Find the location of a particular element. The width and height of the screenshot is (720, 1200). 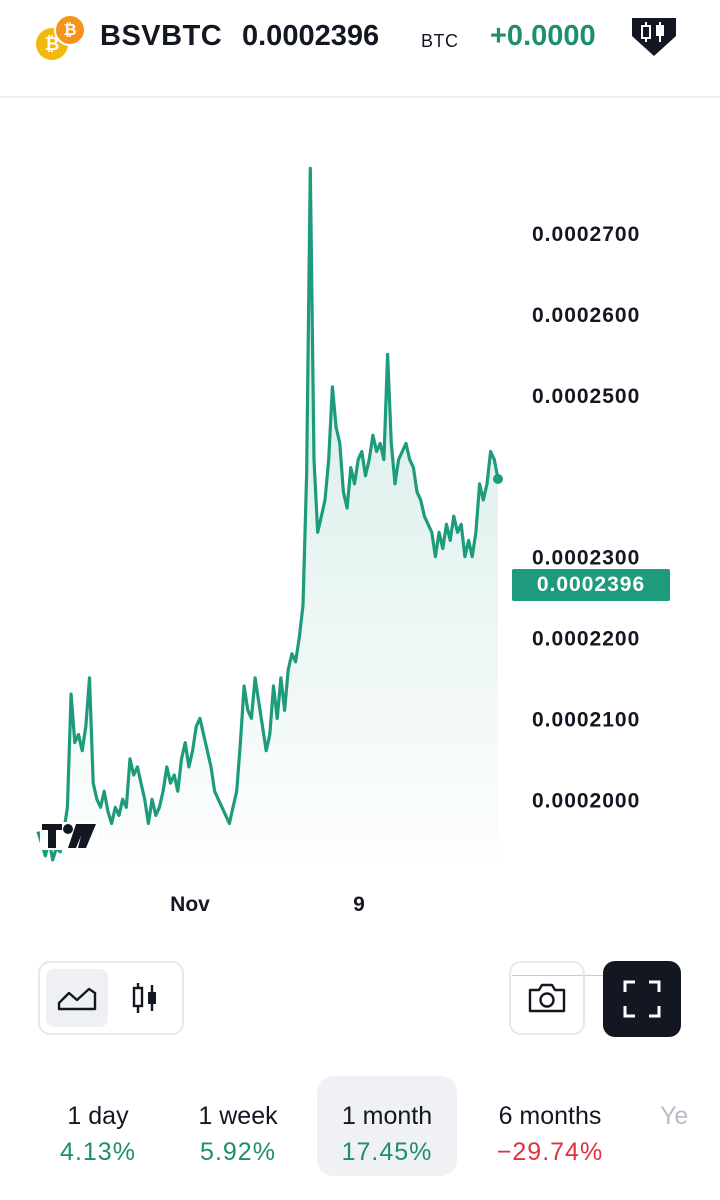

period-label: 6 months is located at coordinates (550, 1116).